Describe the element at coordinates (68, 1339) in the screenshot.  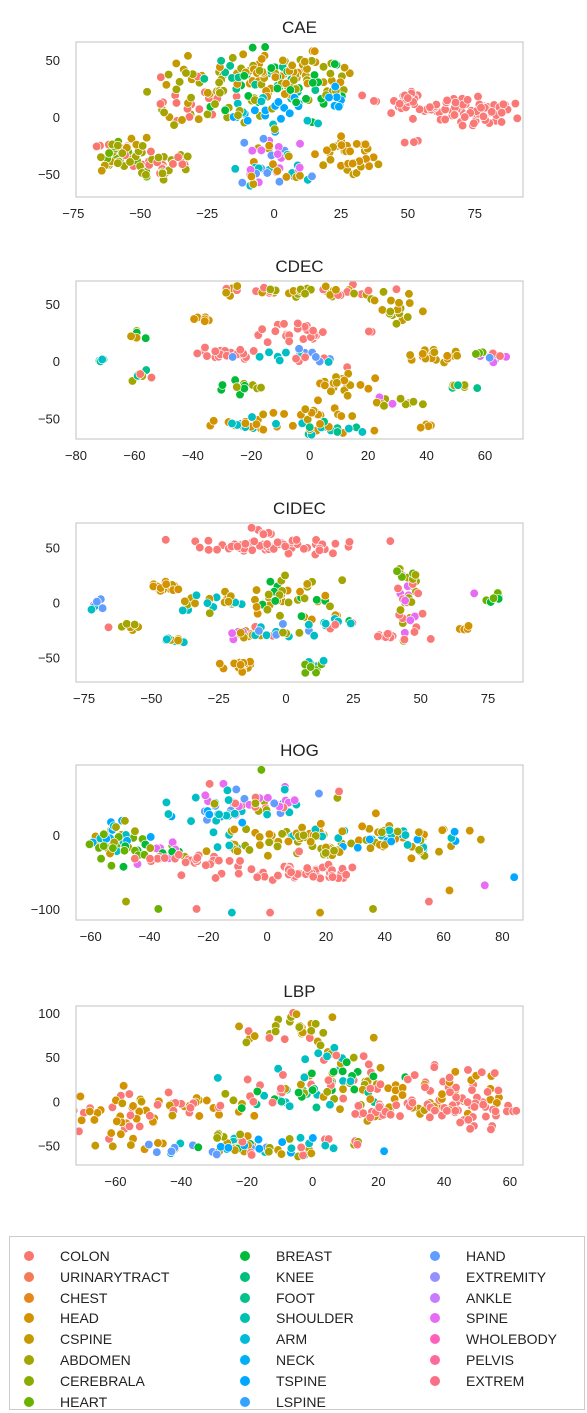
I see `legend-item: CSPINE` at that location.